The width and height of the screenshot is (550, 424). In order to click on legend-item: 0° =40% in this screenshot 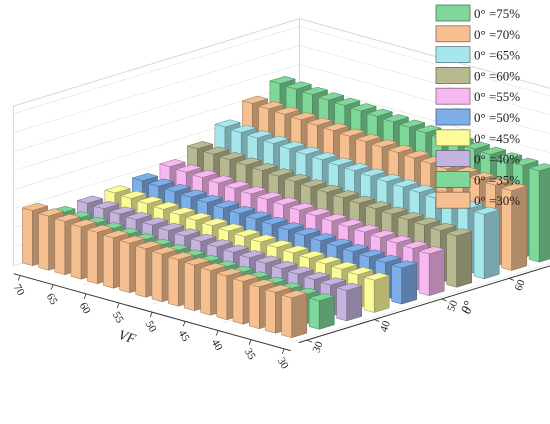, I will do `click(477, 159)`.